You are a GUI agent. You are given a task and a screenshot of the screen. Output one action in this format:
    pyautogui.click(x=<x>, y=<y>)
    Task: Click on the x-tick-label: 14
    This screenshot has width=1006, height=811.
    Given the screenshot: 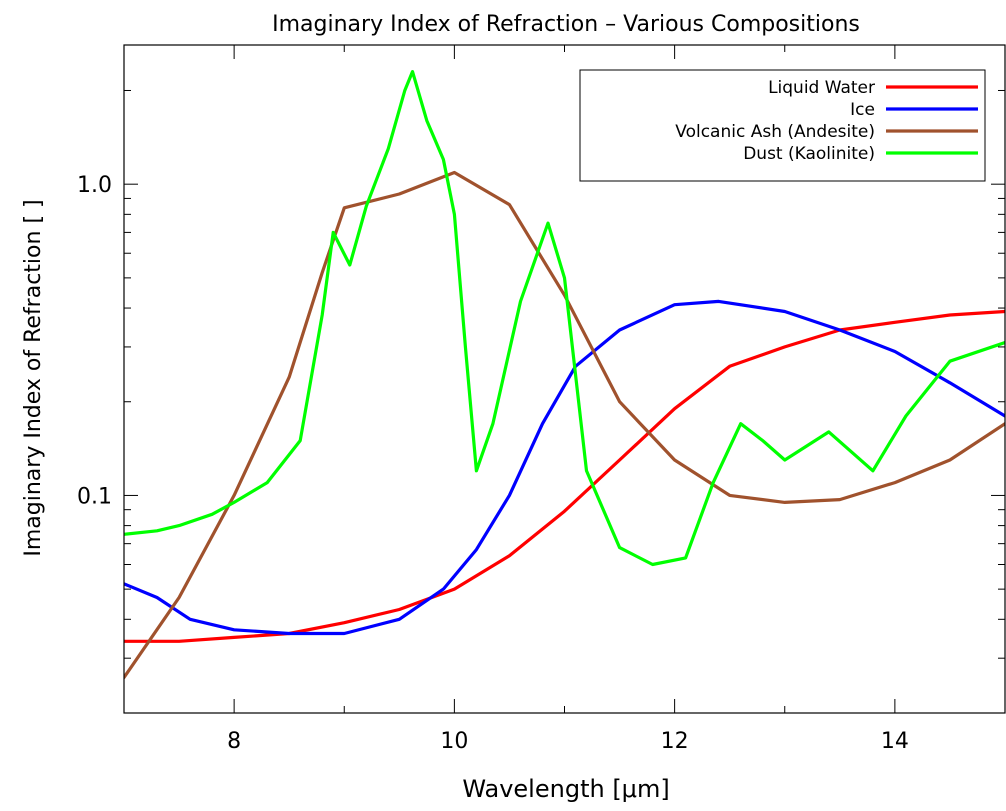 What is the action you would take?
    pyautogui.click(x=895, y=741)
    